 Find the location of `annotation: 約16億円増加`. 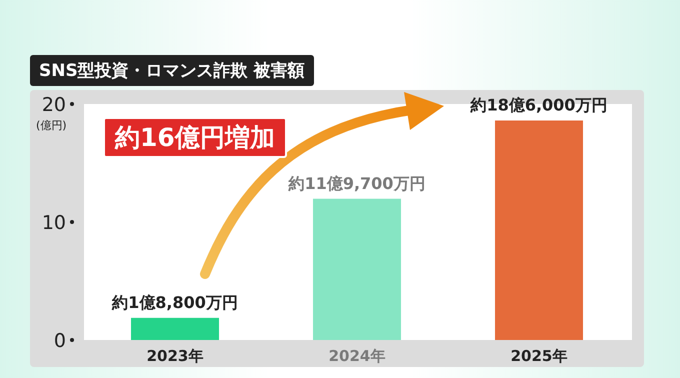

annotation: 約16億円増加 is located at coordinates (195, 137).